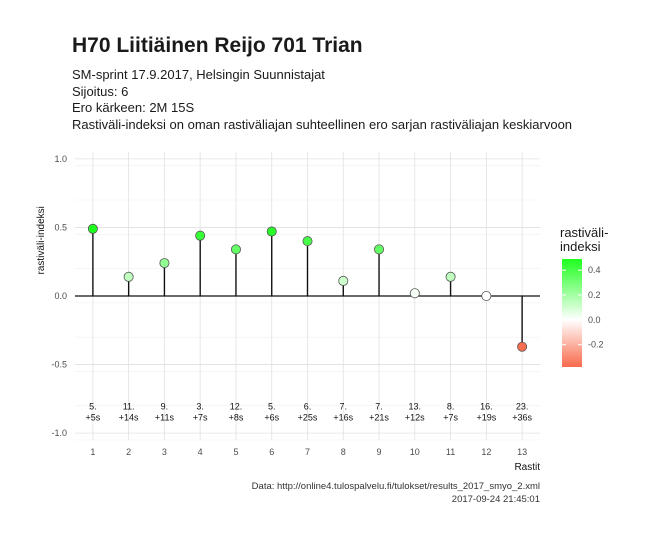 This screenshot has width=652, height=540. I want to click on lollipop-6: 5.+6s, so click(272, 324).